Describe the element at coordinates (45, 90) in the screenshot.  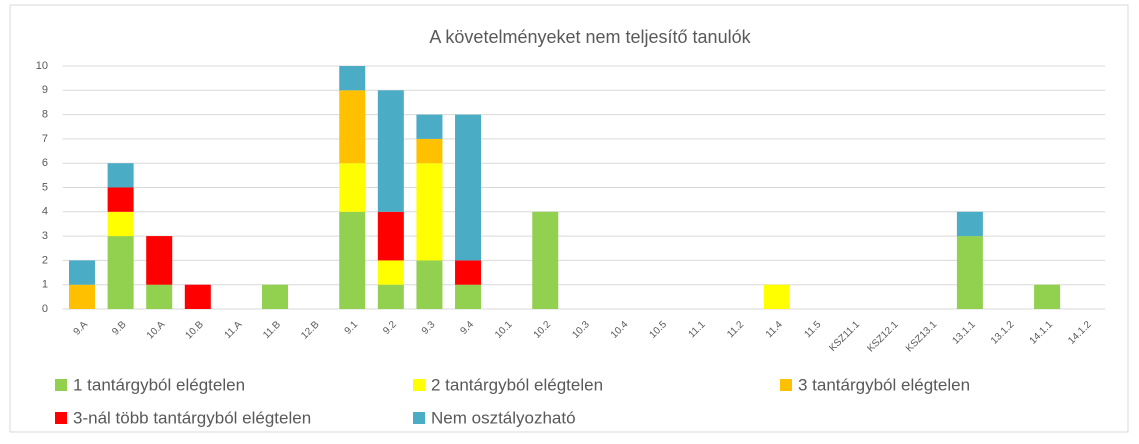
I see `y-tick-label: 9` at that location.